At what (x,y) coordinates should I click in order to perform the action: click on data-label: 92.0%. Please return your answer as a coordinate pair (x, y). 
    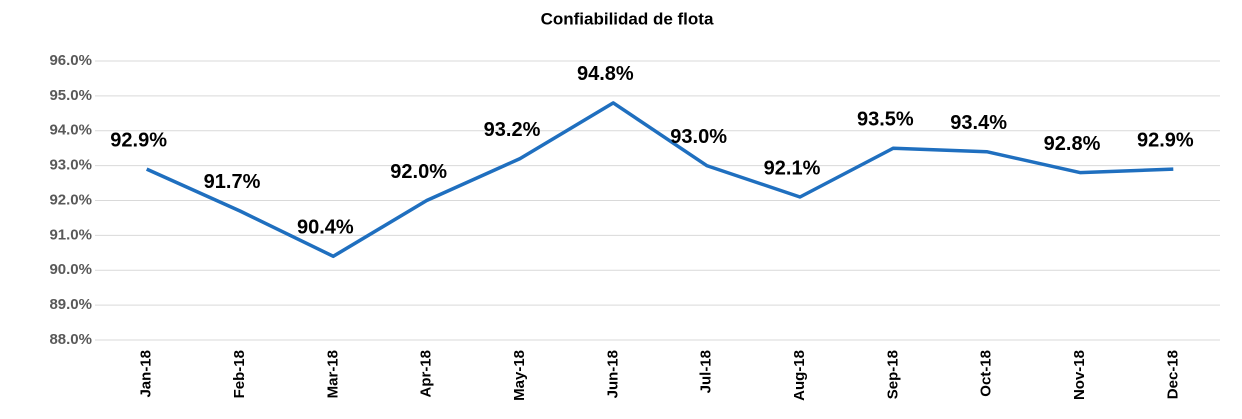
    Looking at the image, I should click on (418, 172).